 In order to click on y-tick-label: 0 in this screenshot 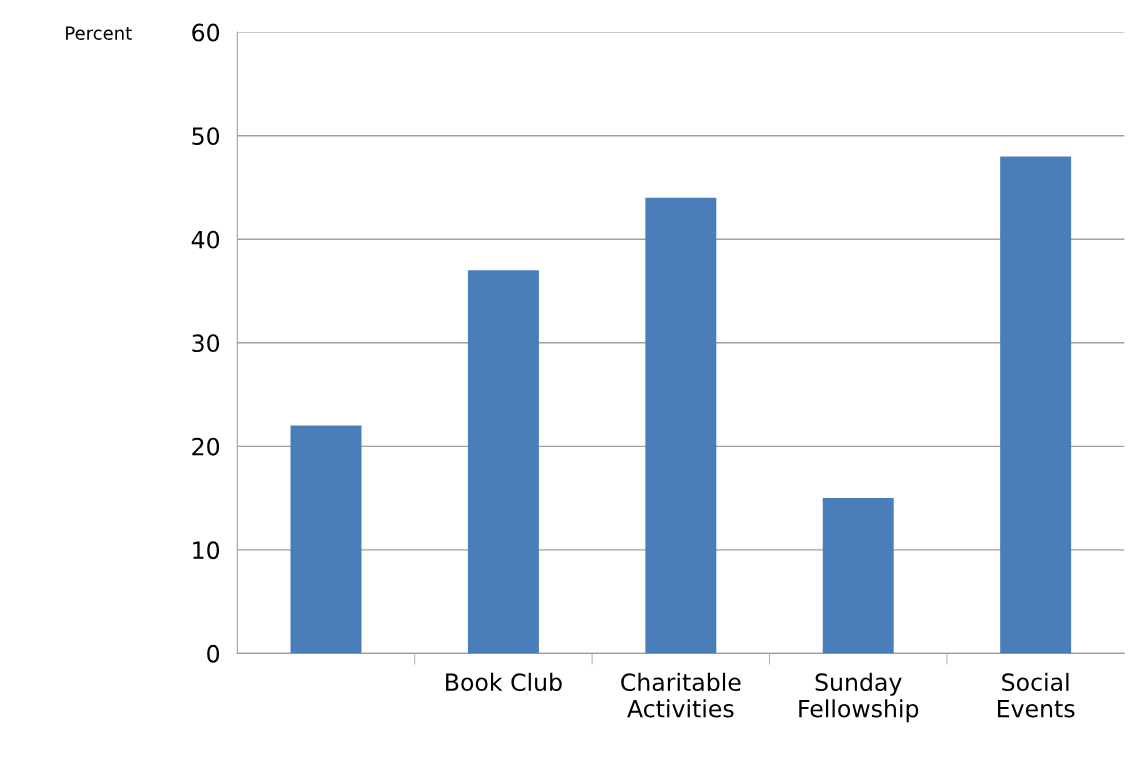, I will do `click(213, 653)`.